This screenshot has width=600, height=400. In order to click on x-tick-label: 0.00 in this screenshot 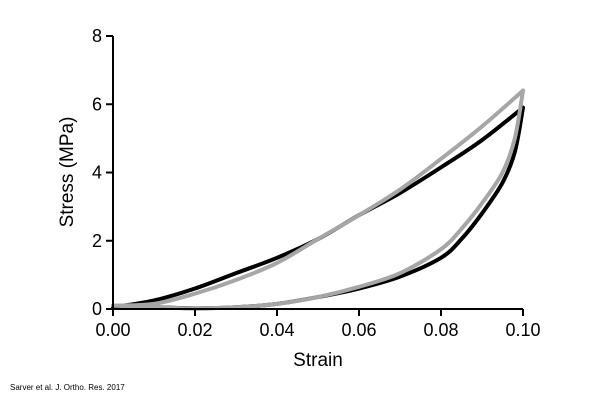, I will do `click(112, 330)`.